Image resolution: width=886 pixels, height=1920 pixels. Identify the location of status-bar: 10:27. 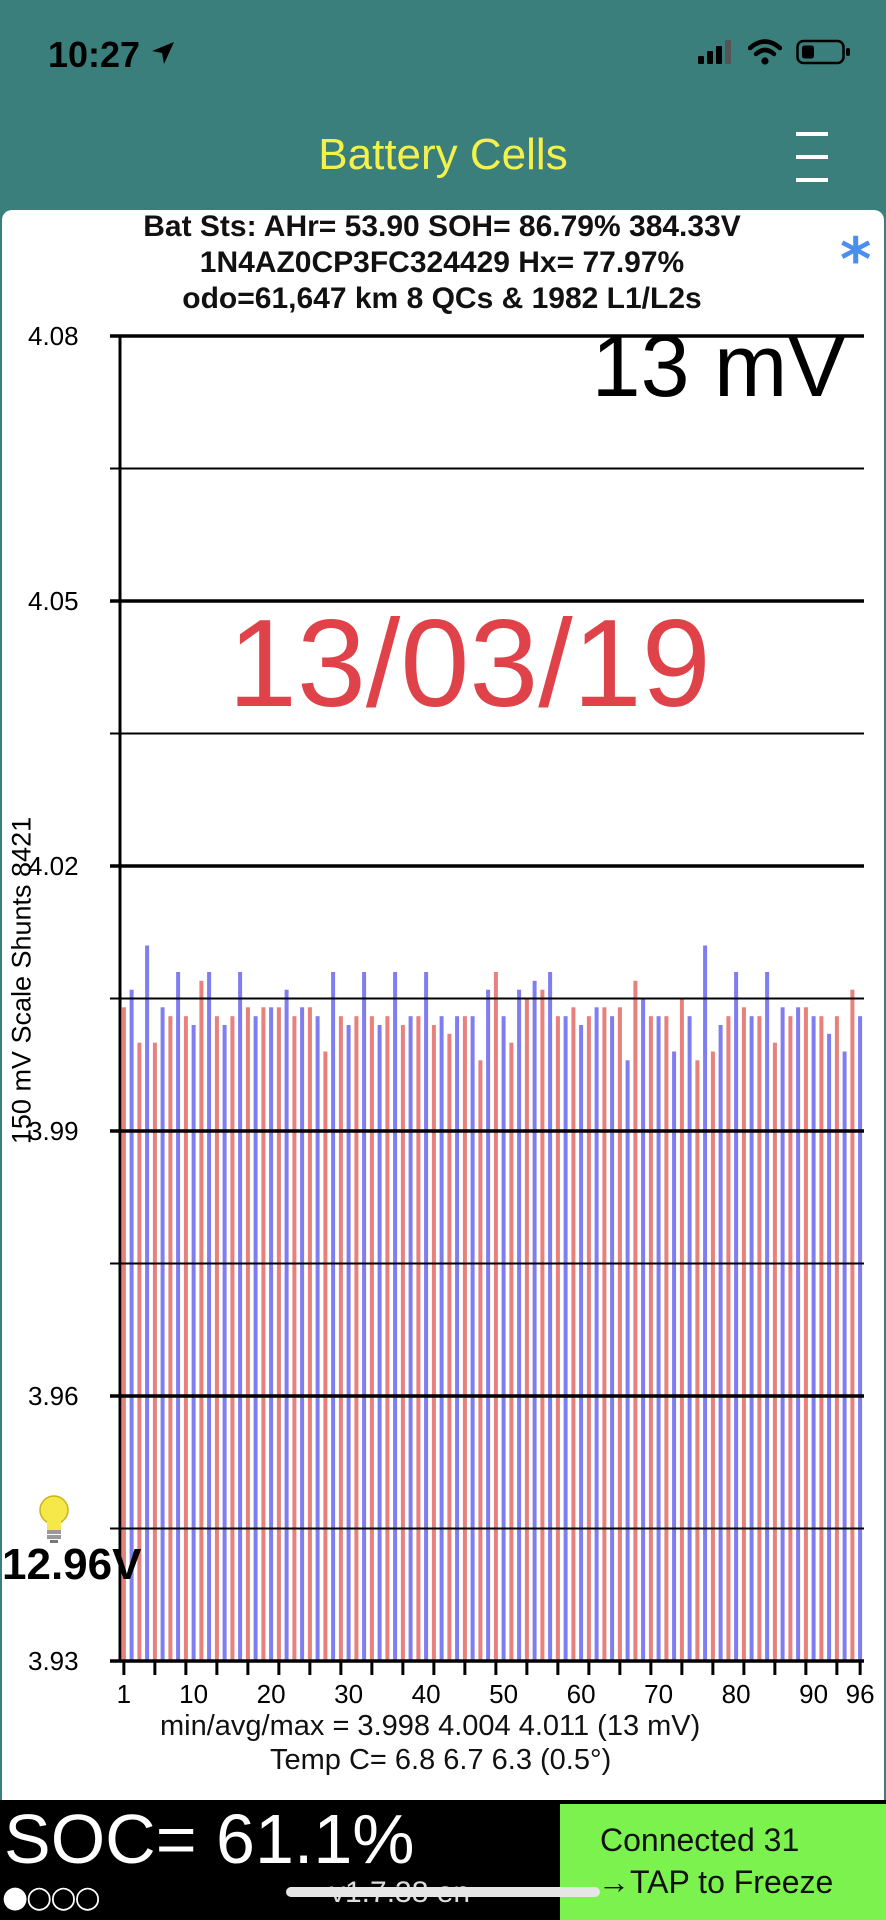
(443, 55).